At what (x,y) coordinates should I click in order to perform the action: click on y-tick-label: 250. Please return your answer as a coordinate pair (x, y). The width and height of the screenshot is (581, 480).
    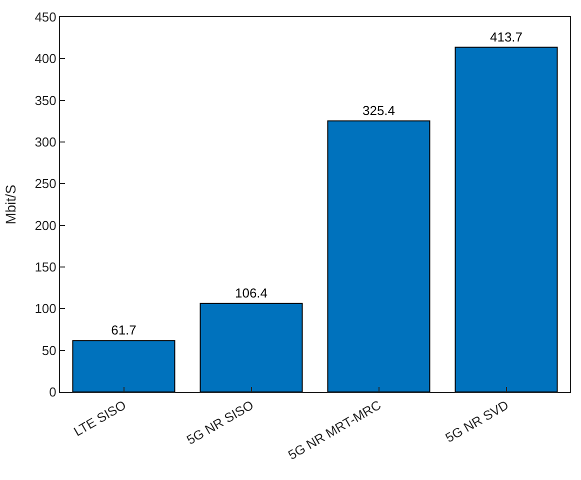
    Looking at the image, I should click on (45, 184).